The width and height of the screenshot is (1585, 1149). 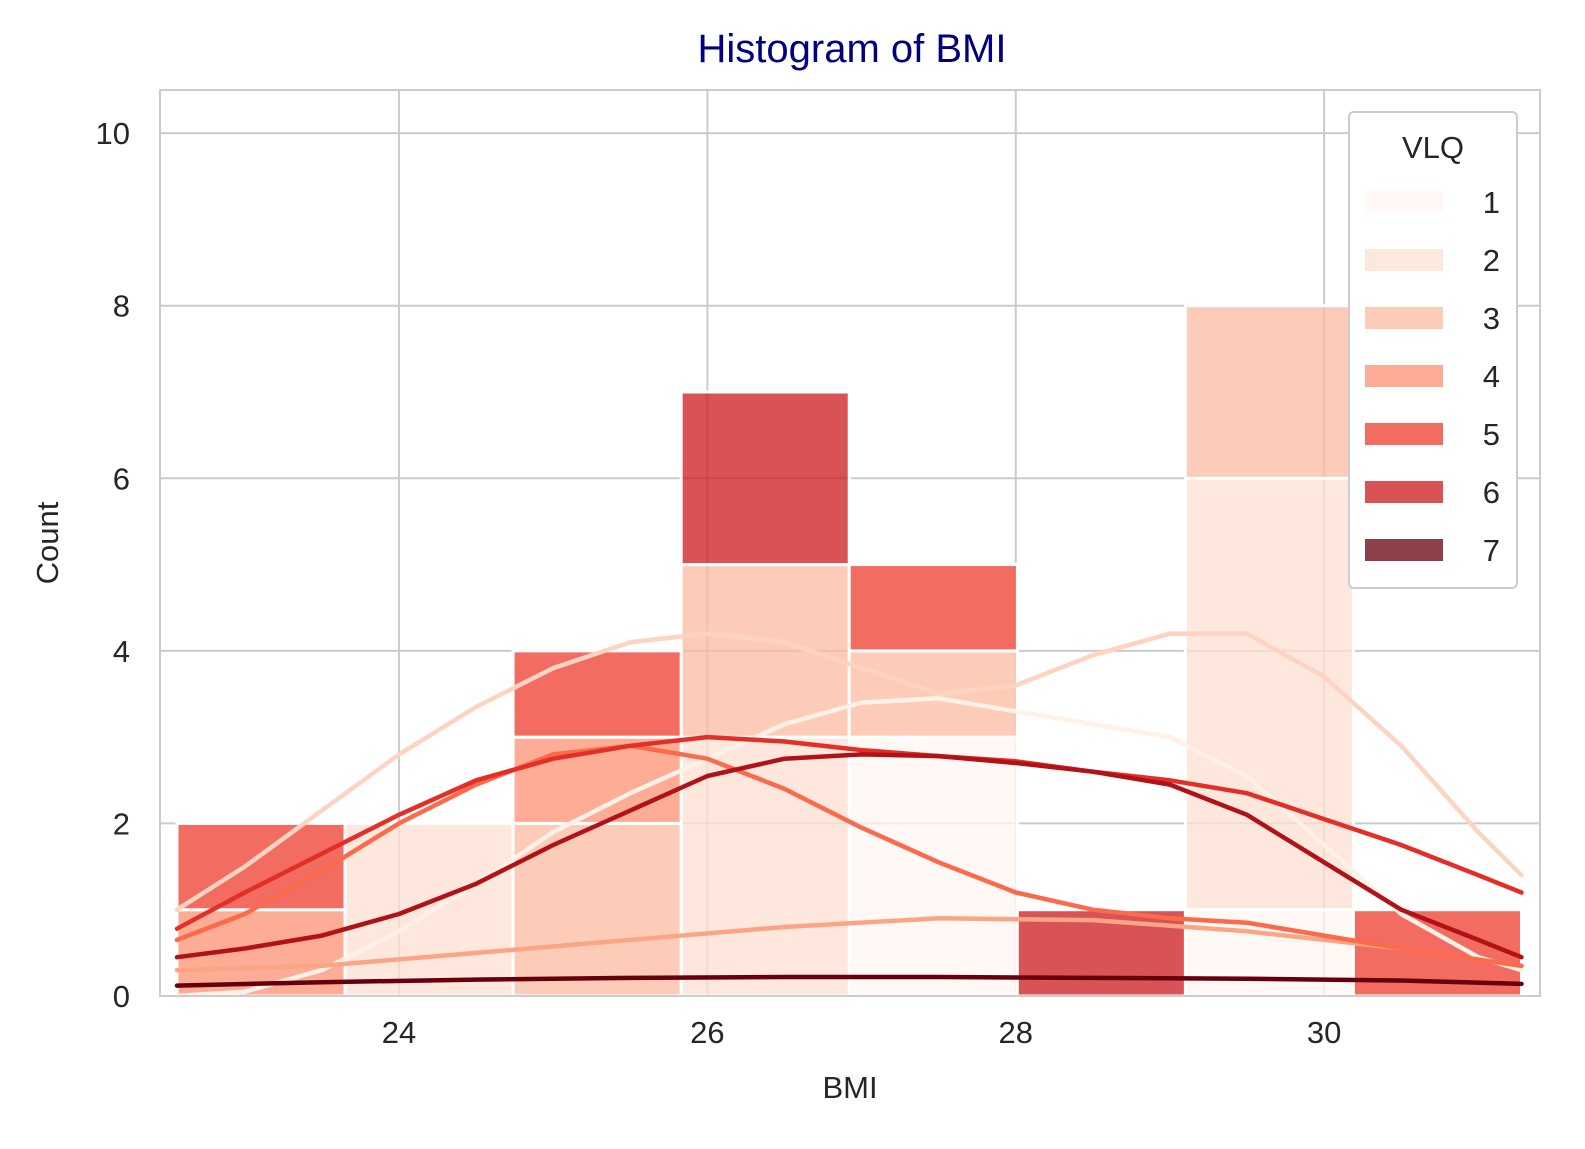 I want to click on y-tick-label: 2, so click(x=121, y=823).